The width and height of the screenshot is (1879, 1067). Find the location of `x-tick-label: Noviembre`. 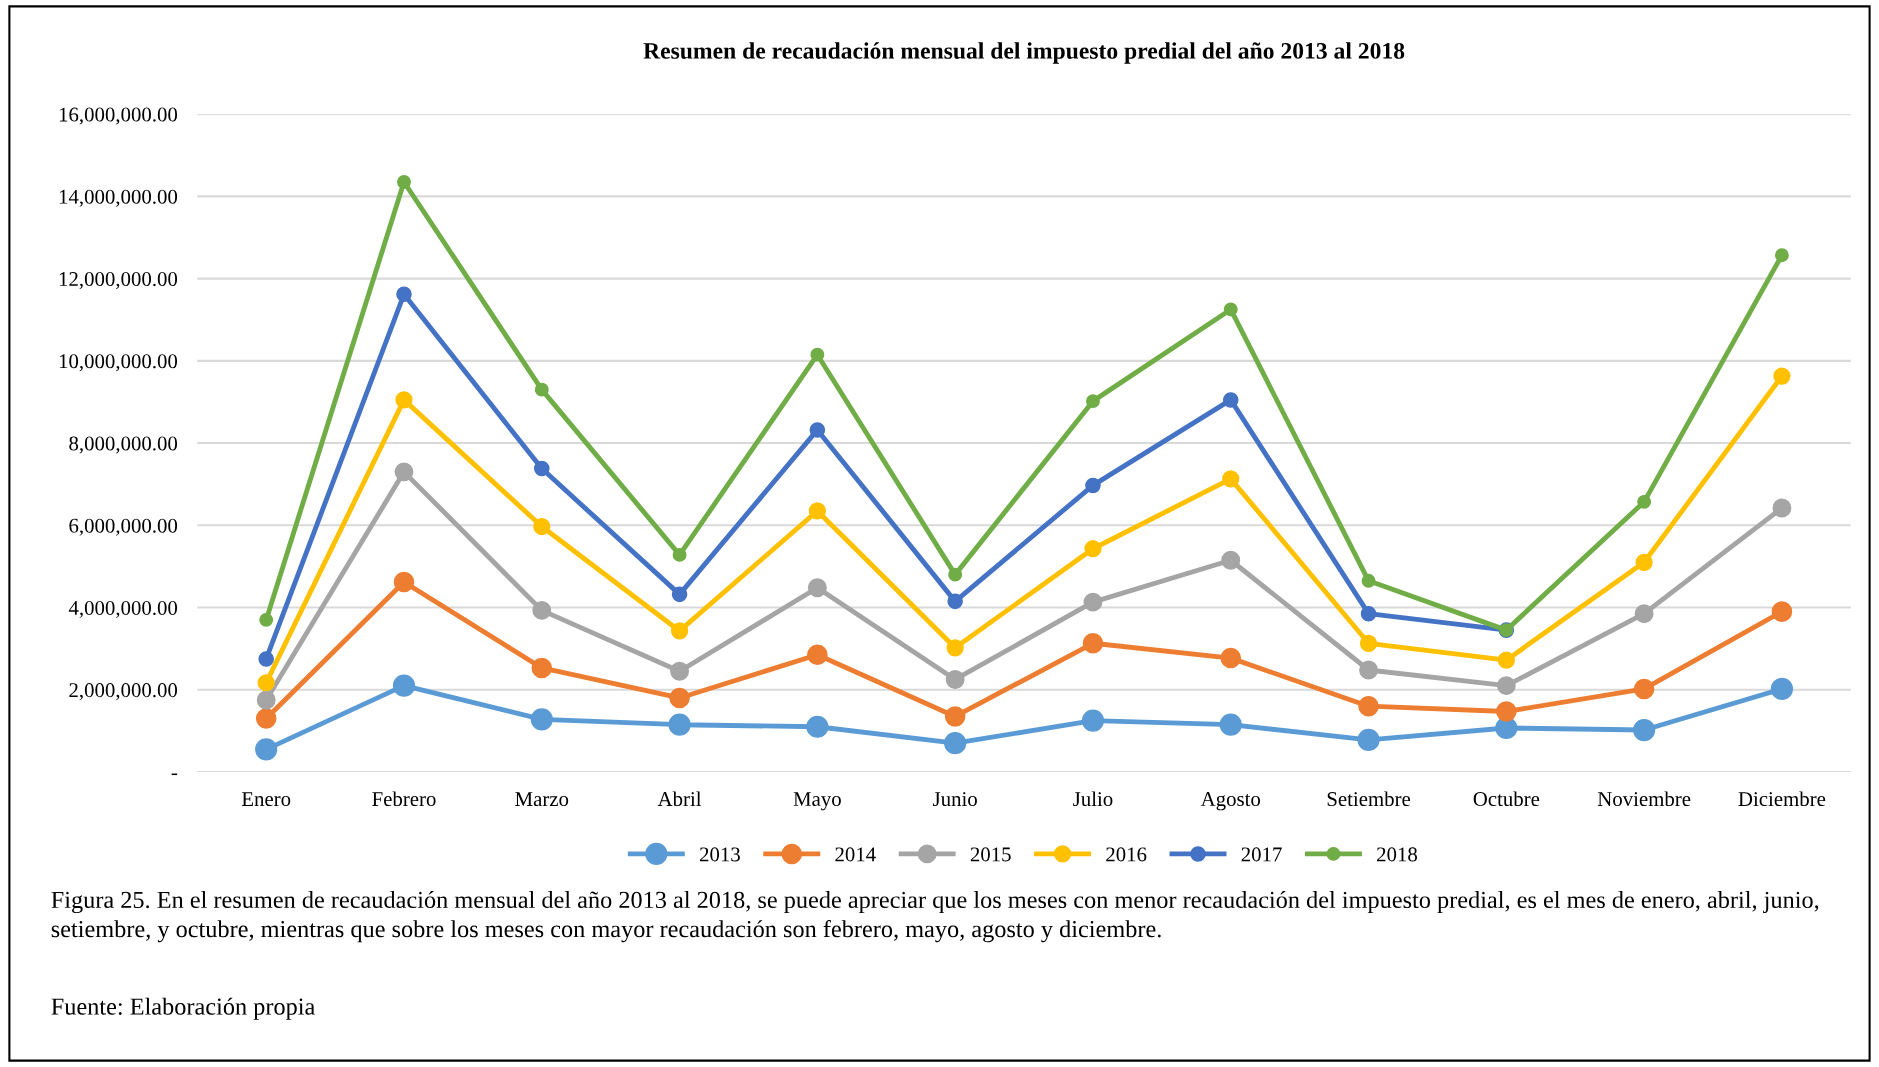

x-tick-label: Noviembre is located at coordinates (1644, 799).